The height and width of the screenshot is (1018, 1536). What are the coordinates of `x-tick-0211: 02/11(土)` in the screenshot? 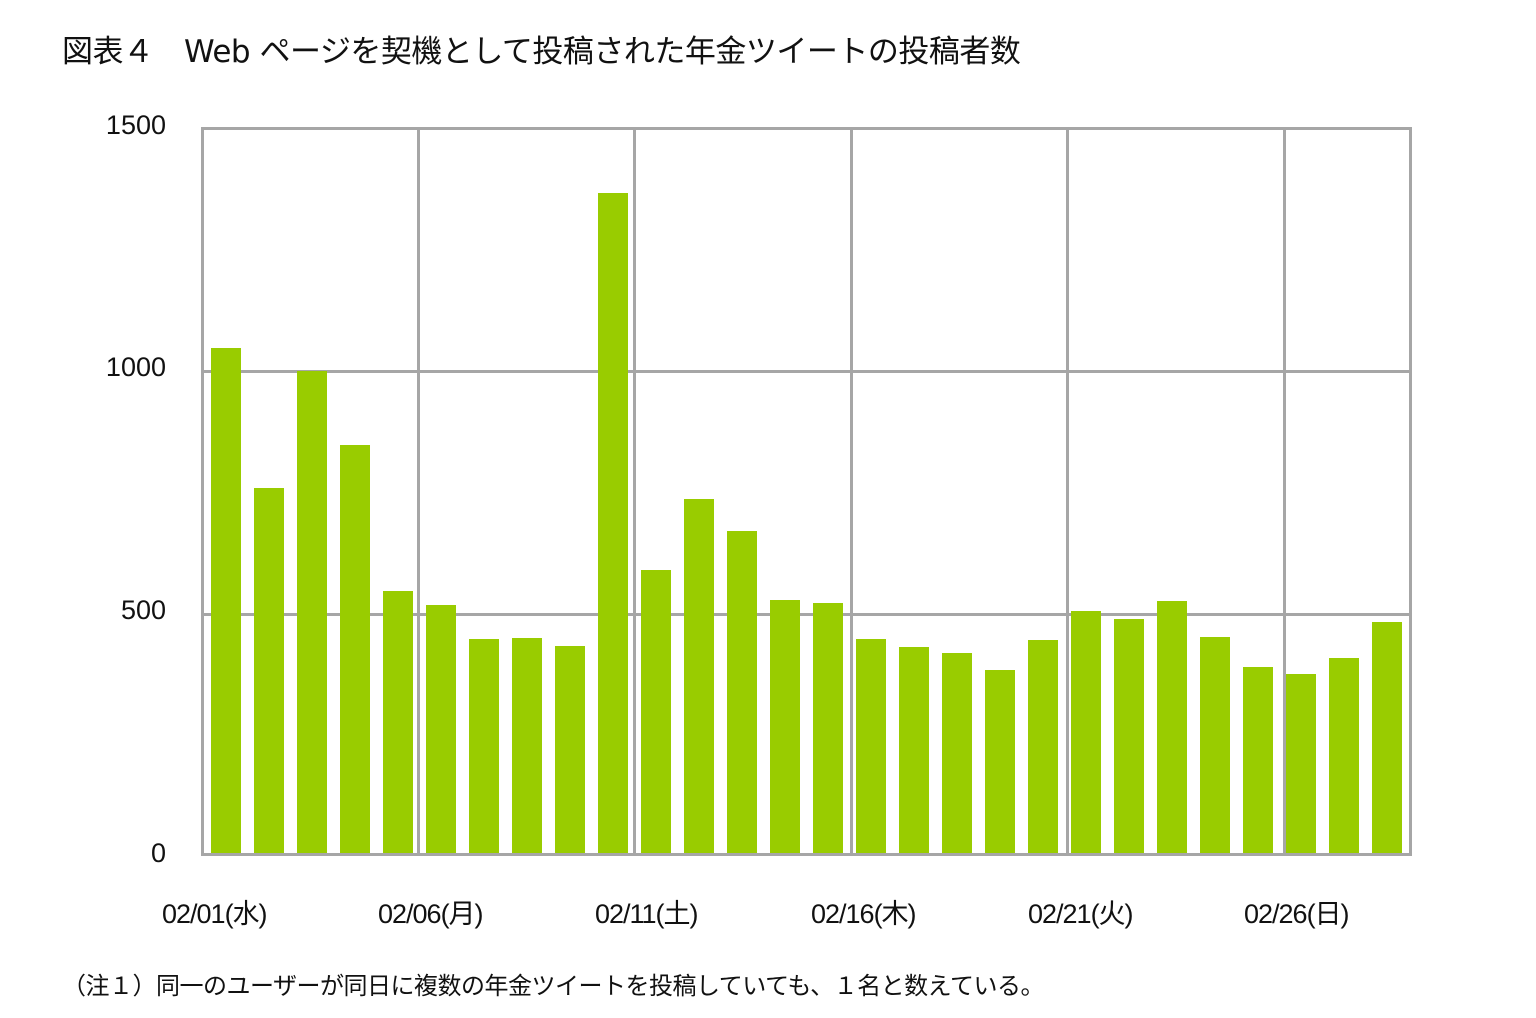 It's located at (647, 914).